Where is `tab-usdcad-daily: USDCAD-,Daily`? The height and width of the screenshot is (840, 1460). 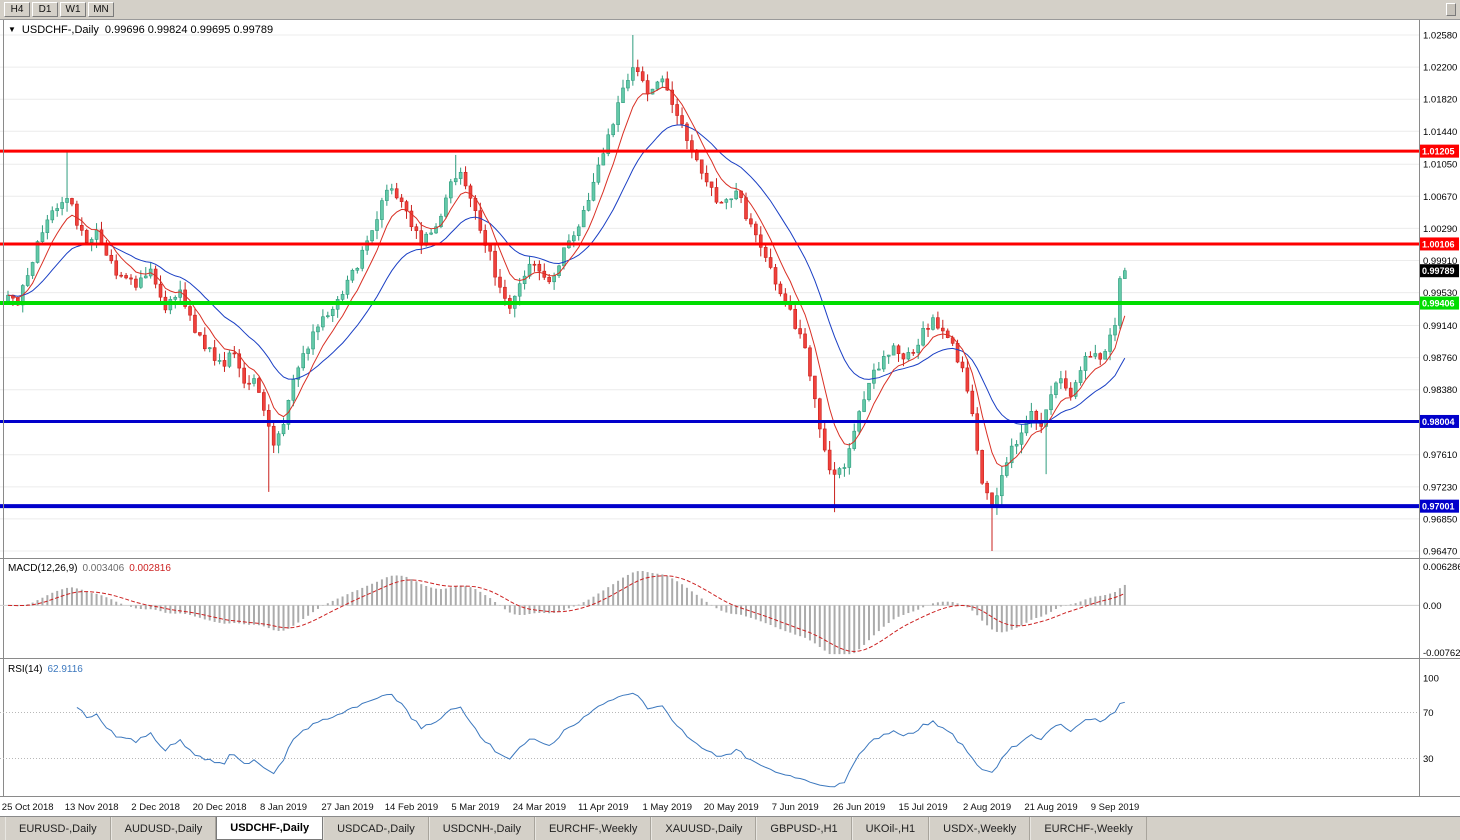
tab-usdcad-daily: USDCAD-,Daily is located at coordinates (376, 828).